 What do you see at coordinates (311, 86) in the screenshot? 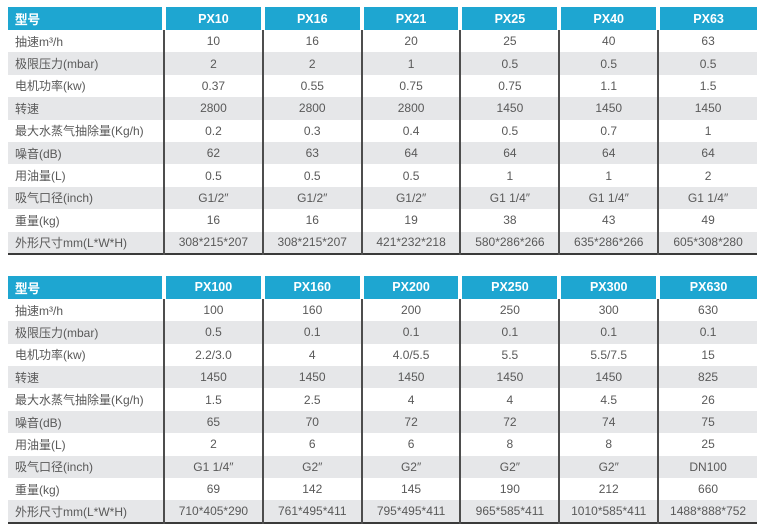
I see `spec-value-cell: 0.55` at bounding box center [311, 86].